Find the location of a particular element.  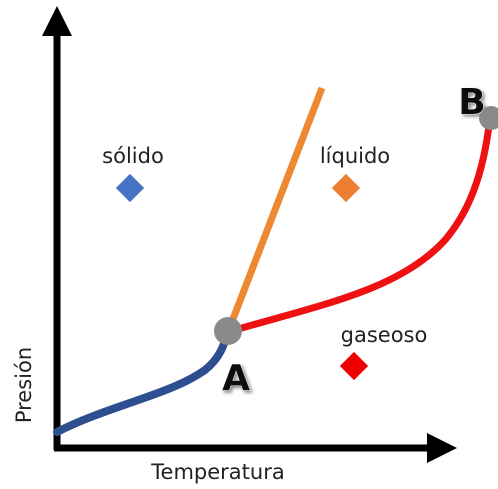

solid-liquid-curve is located at coordinates (275, 210).